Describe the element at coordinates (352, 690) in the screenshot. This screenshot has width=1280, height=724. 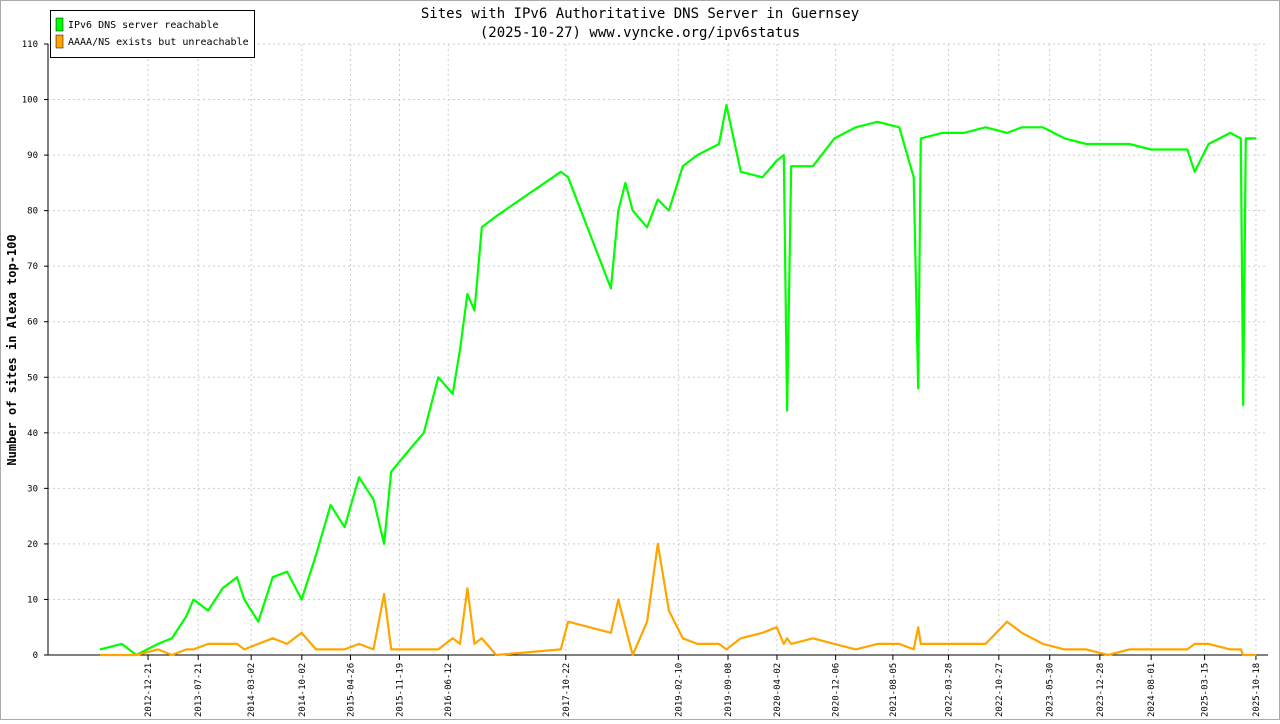
I see `x-tick-label: 2015-04-26` at that location.